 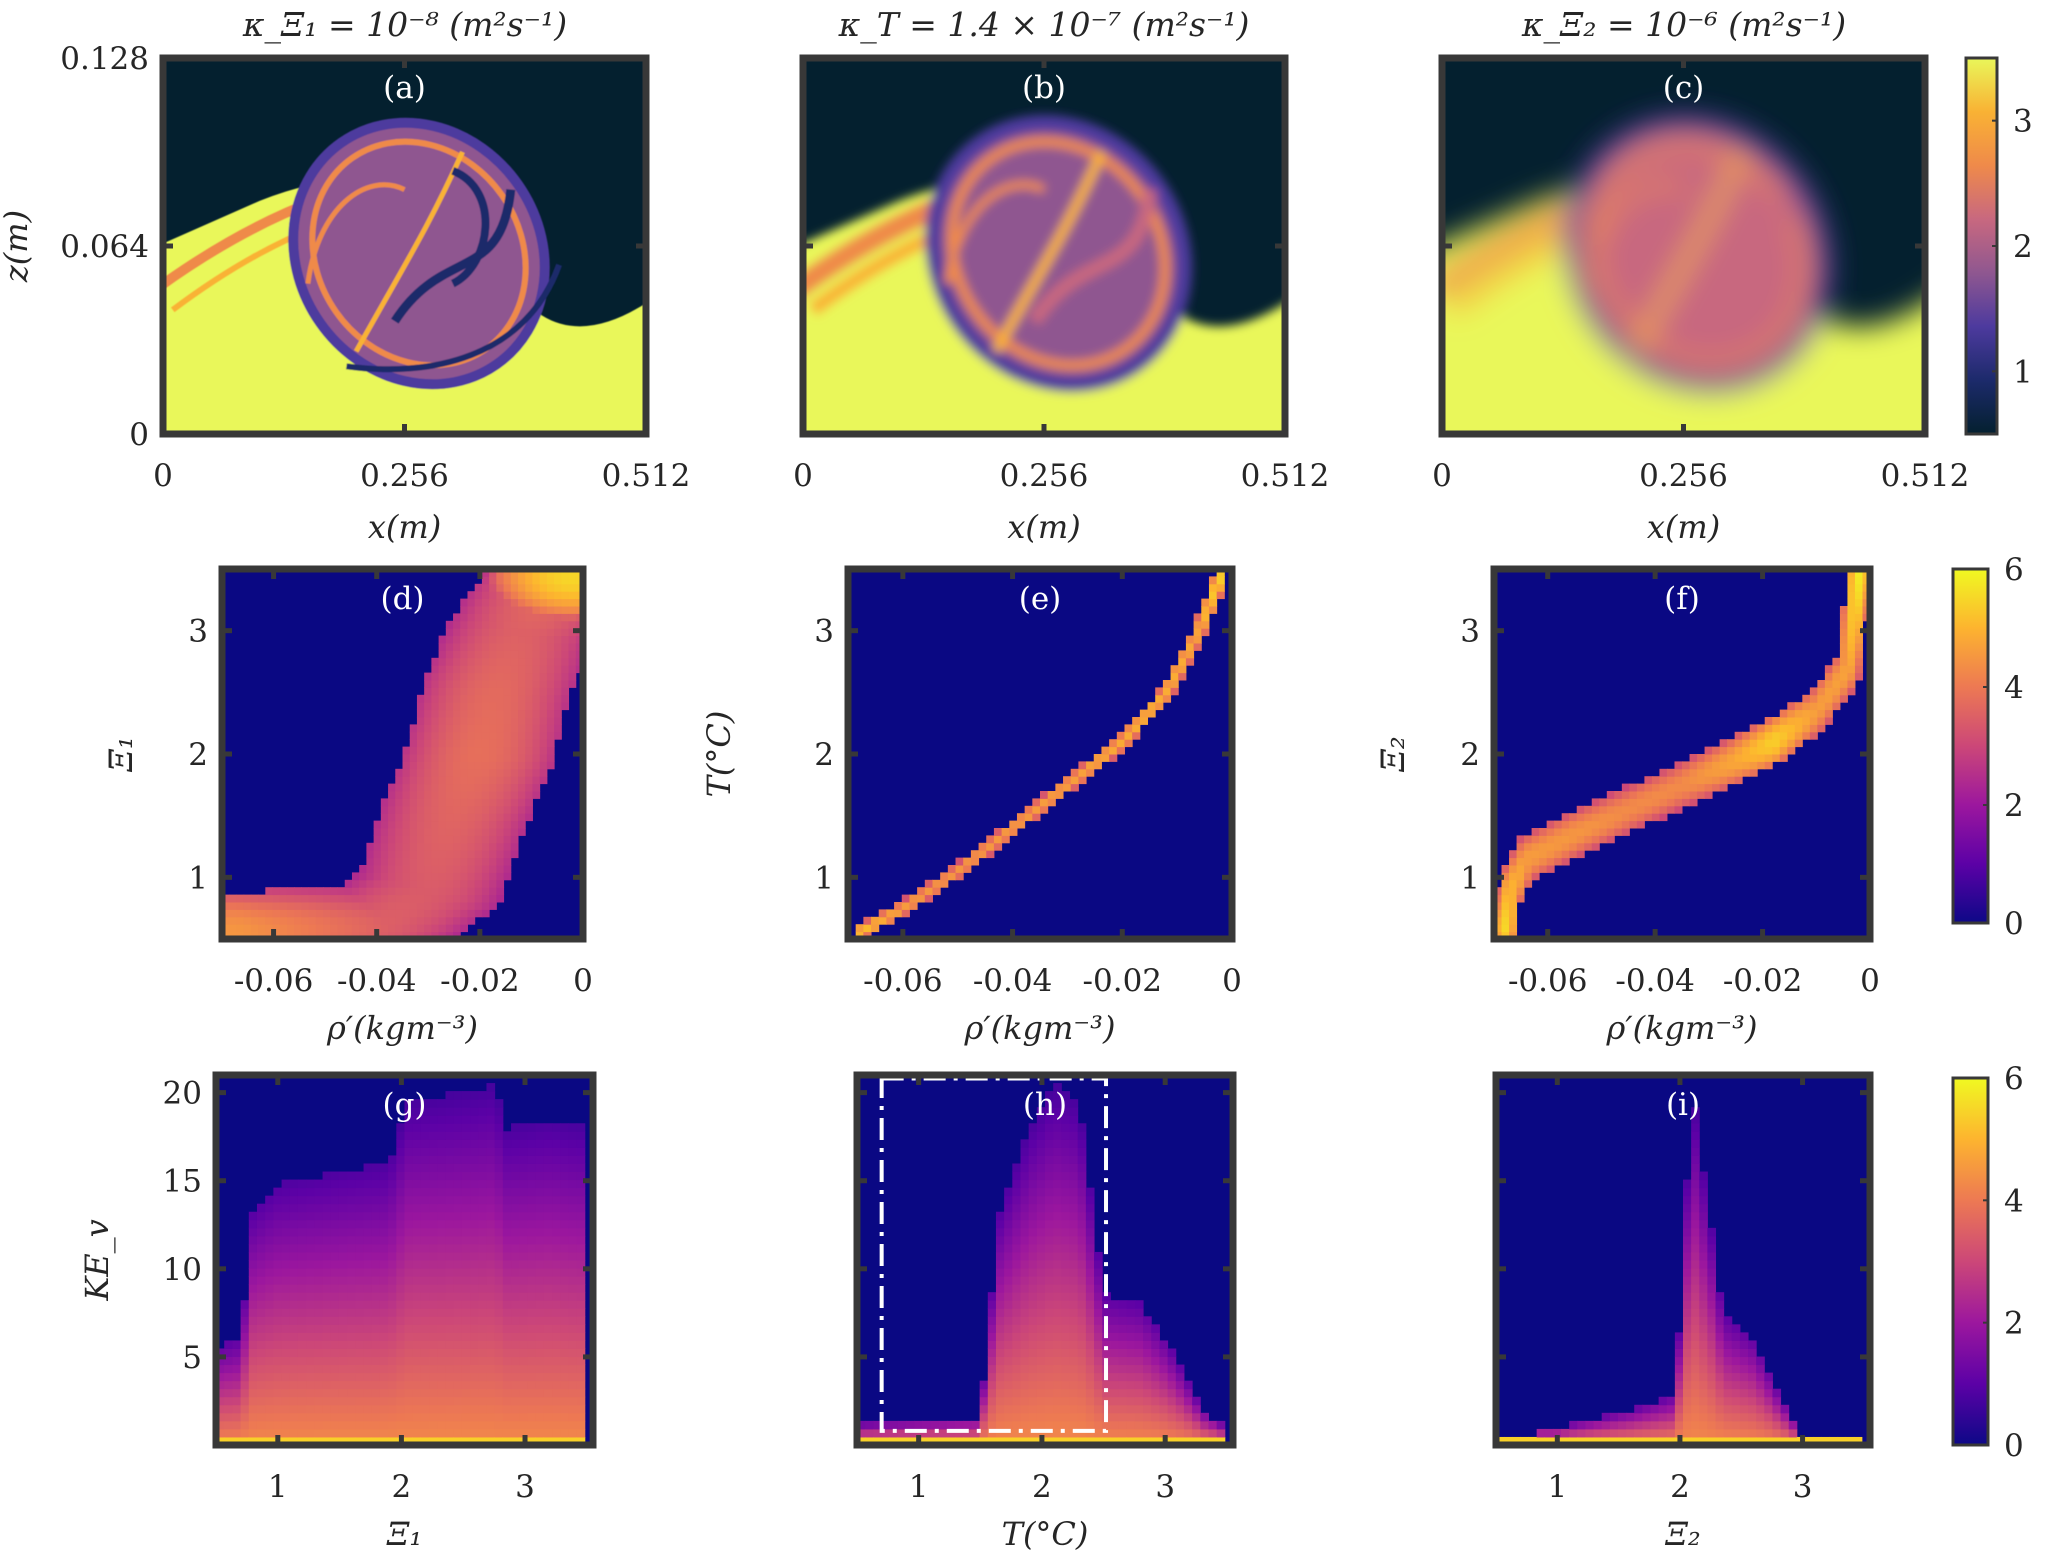 What do you see at coordinates (803, 476) in the screenshot?
I see `x-tick-label: 0` at bounding box center [803, 476].